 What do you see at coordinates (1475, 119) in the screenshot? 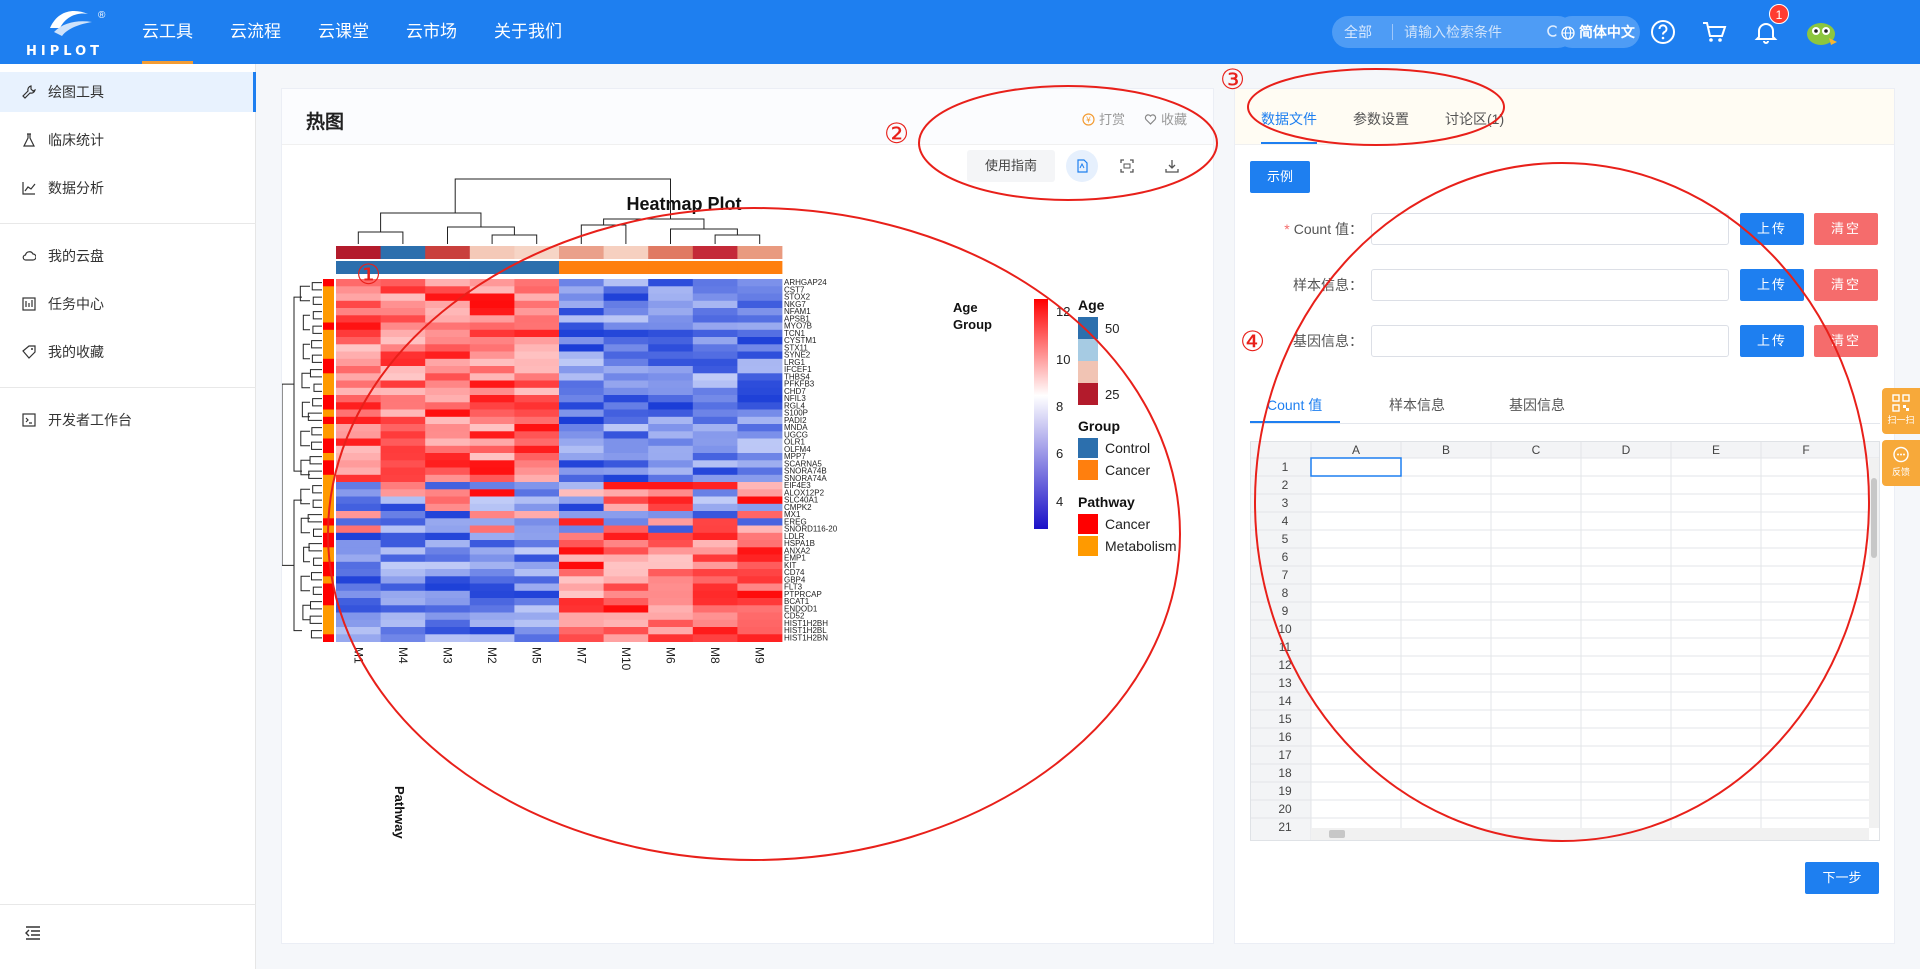
I see `tab-discussion: 讨论区(1)` at bounding box center [1475, 119].